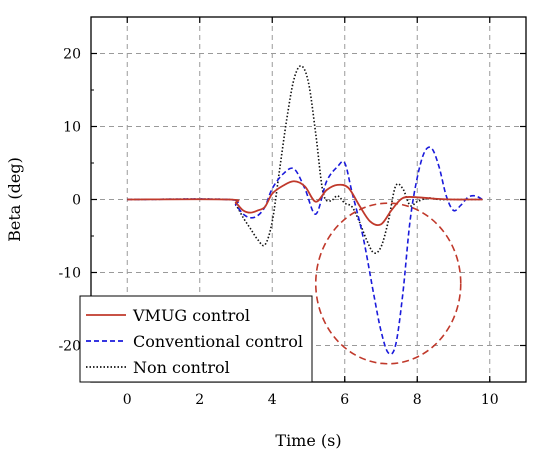  What do you see at coordinates (181, 367) in the screenshot?
I see `legend-label: Non control` at bounding box center [181, 367].